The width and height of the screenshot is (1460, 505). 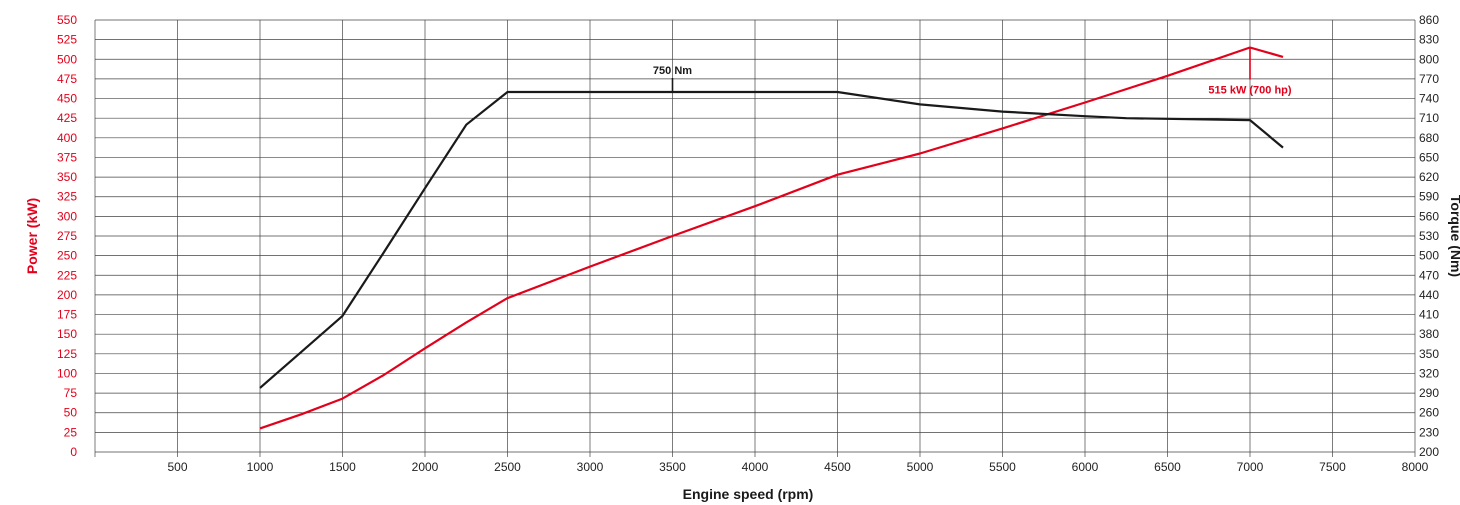 What do you see at coordinates (920, 467) in the screenshot?
I see `x-tick-label: 5000` at bounding box center [920, 467].